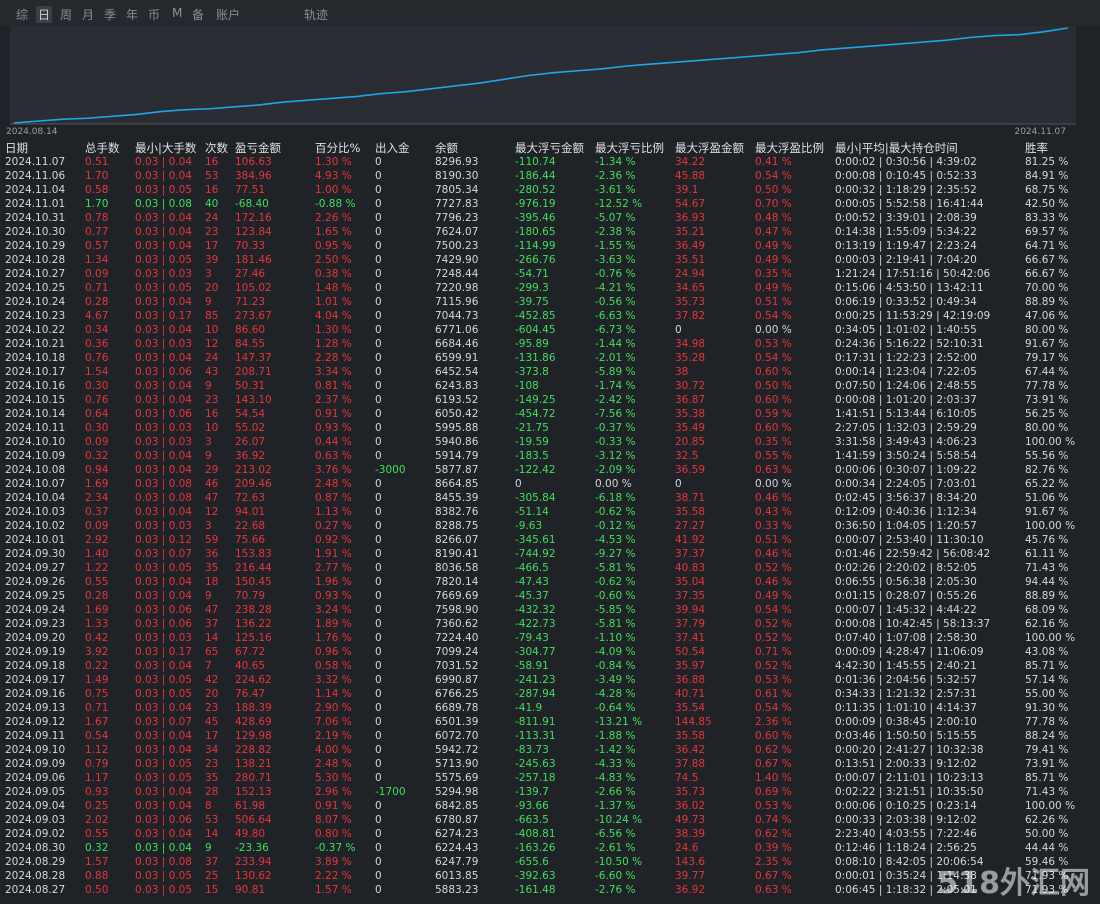 The width and height of the screenshot is (1100, 904). What do you see at coordinates (457, 820) in the screenshot?
I see `table-cell: 6780.87` at bounding box center [457, 820].